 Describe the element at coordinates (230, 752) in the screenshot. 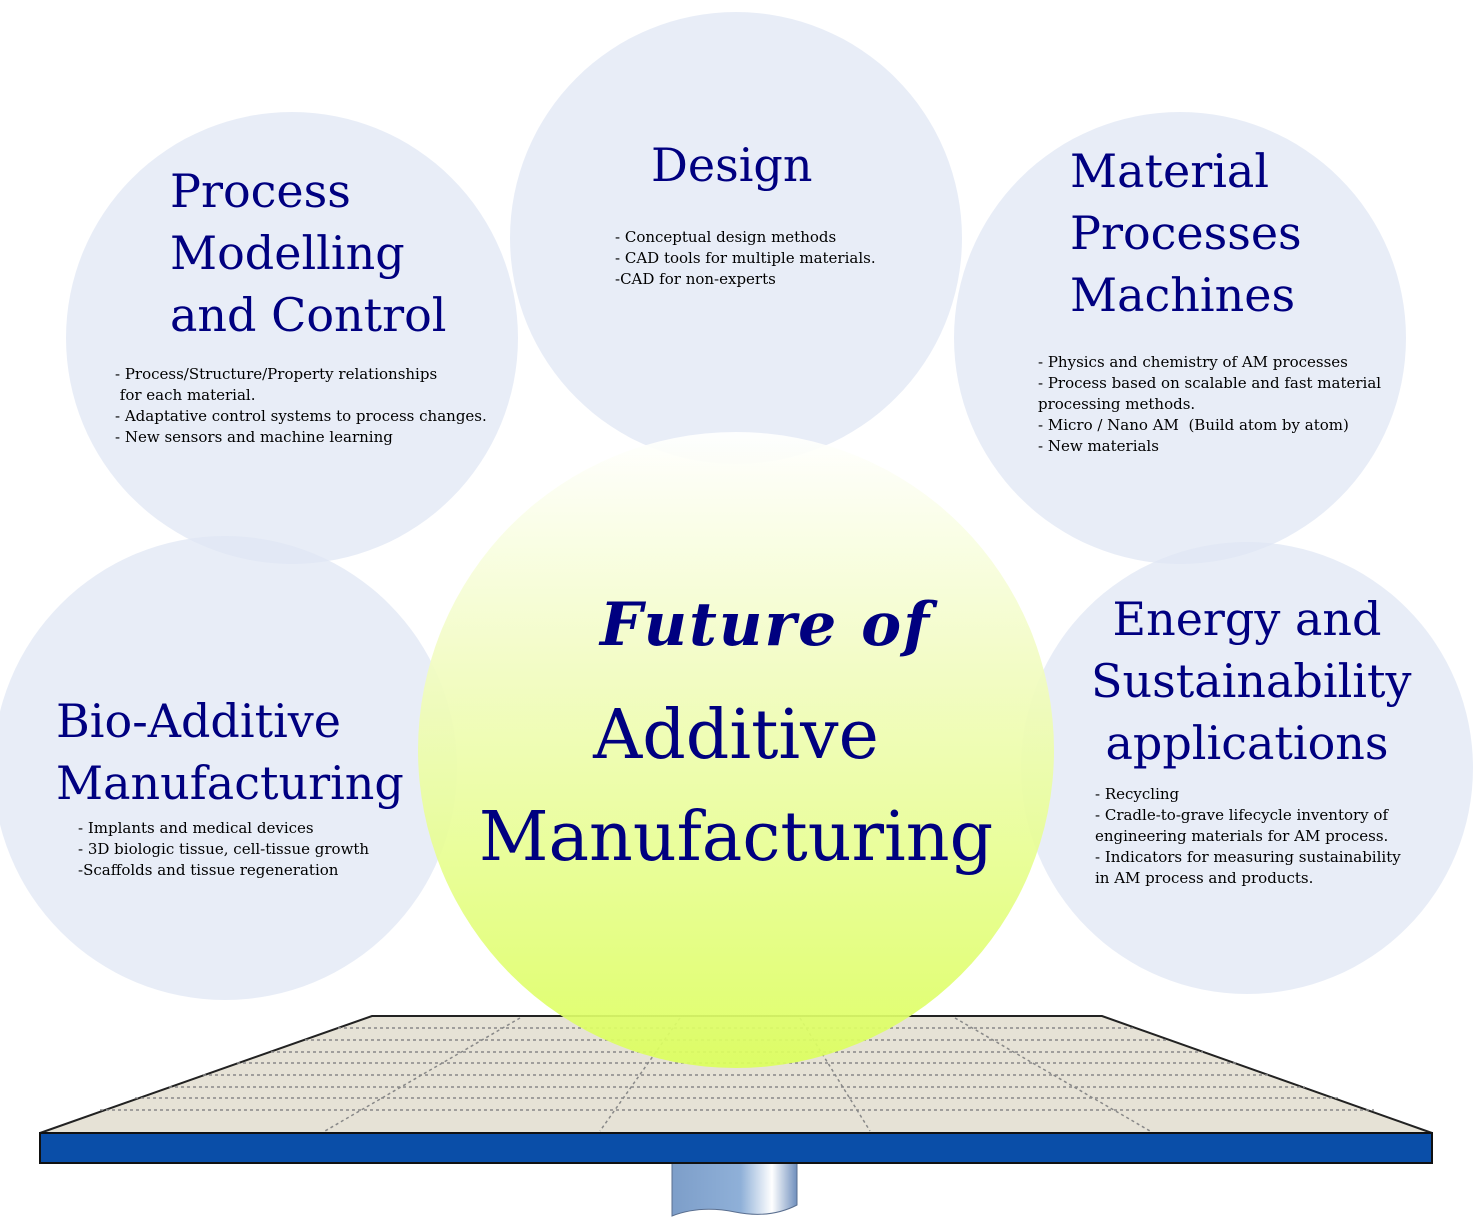

I see `bio-title: Bio-Additive Manufacturing` at that location.